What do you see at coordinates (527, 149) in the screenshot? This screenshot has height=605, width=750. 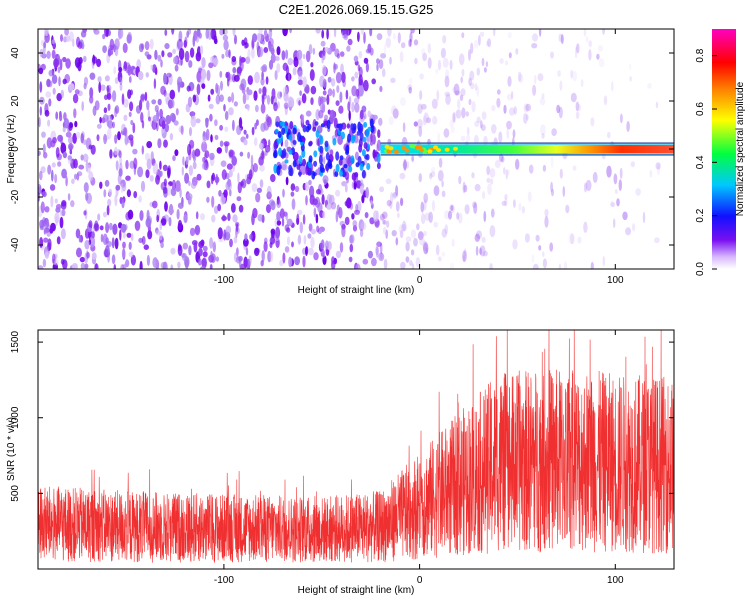 I see `signal-band` at bounding box center [527, 149].